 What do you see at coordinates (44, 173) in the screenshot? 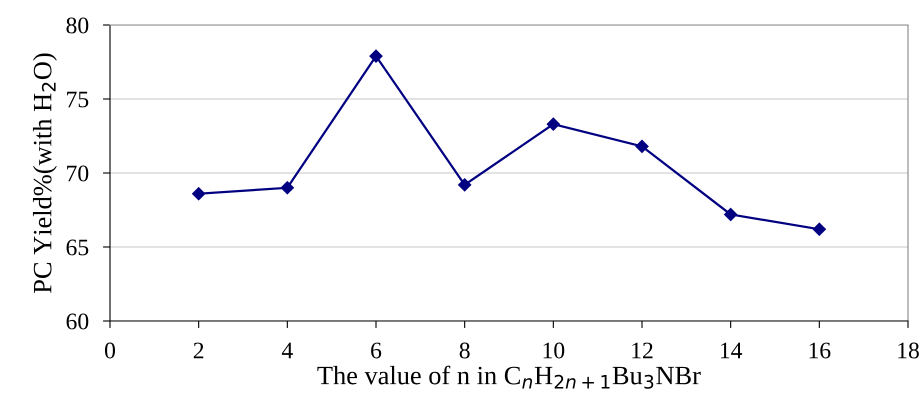
I see `y-axis-title: PC Yield%(with H$_{2}$O)` at bounding box center [44, 173].